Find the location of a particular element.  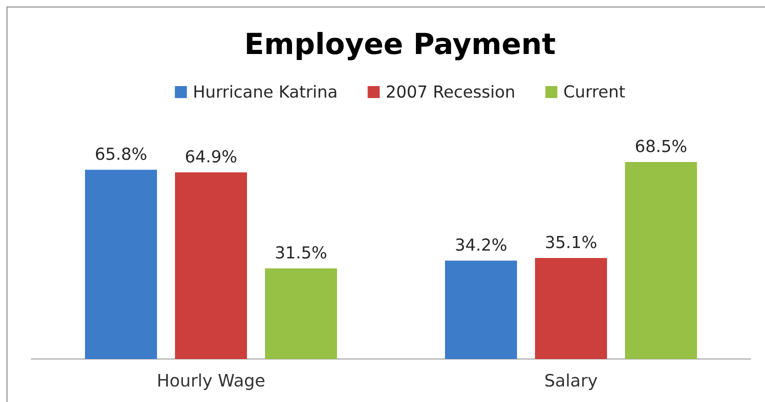

data-label: 64.9% is located at coordinates (211, 156).